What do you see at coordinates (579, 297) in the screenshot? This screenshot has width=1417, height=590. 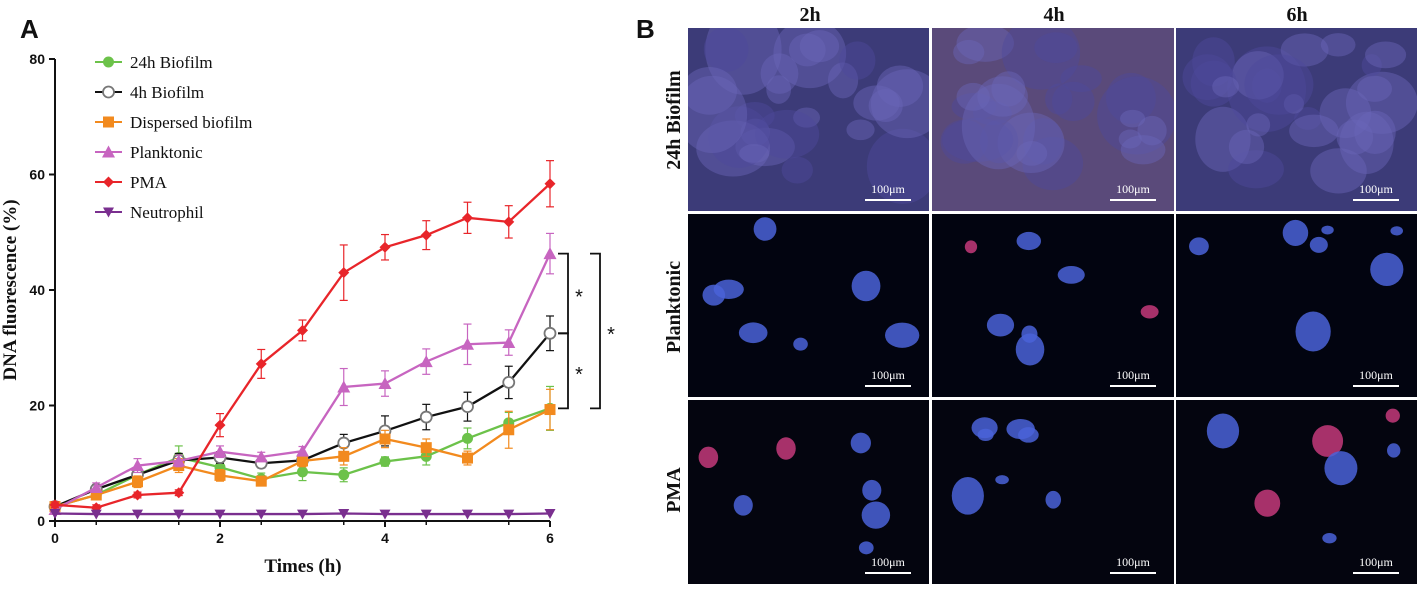 I see `significance-label: *` at bounding box center [579, 297].